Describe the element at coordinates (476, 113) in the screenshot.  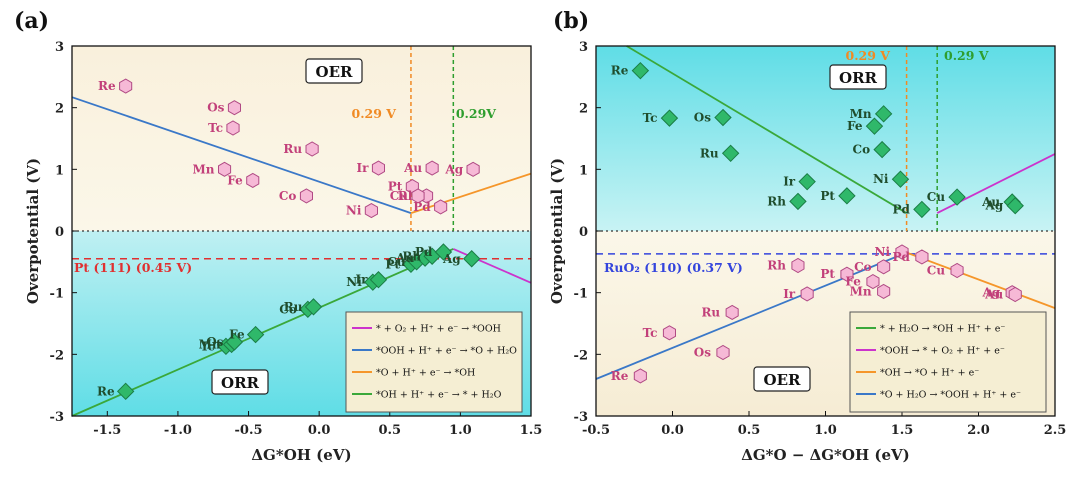
I see `threshold-label: 0.29V` at that location.